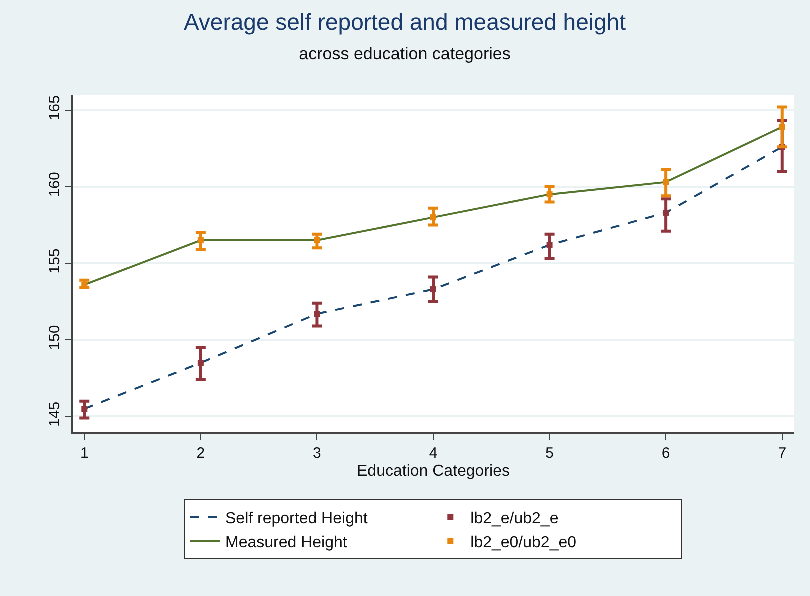 The width and height of the screenshot is (810, 596). Describe the element at coordinates (433, 471) in the screenshot. I see `x-axis-title: Education Categories` at that location.